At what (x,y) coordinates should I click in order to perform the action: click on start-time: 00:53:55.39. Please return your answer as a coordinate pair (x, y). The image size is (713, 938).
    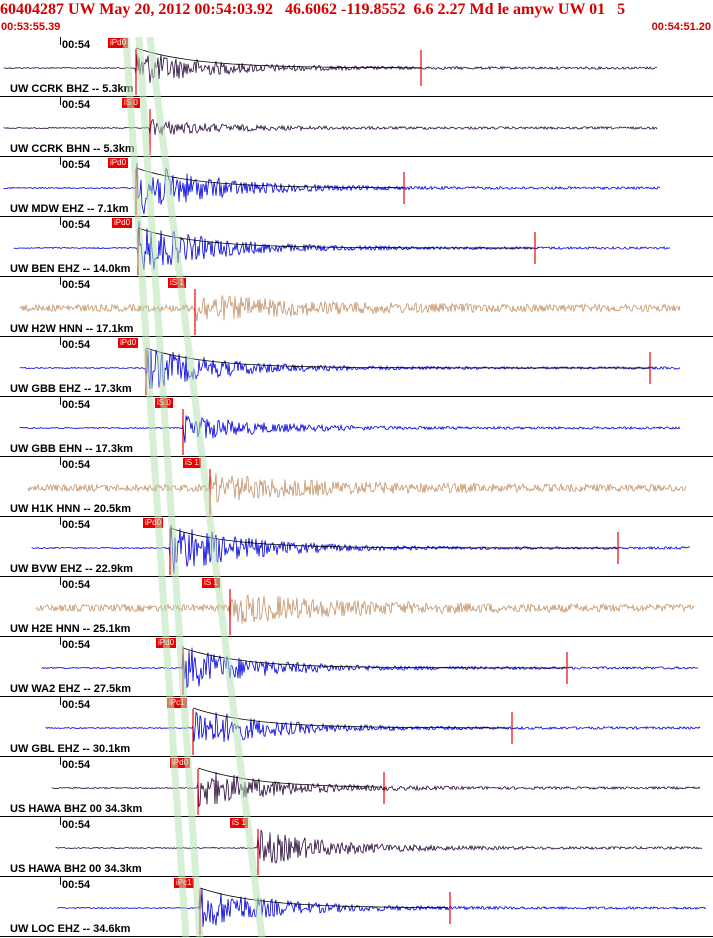
    Looking at the image, I should click on (31, 27).